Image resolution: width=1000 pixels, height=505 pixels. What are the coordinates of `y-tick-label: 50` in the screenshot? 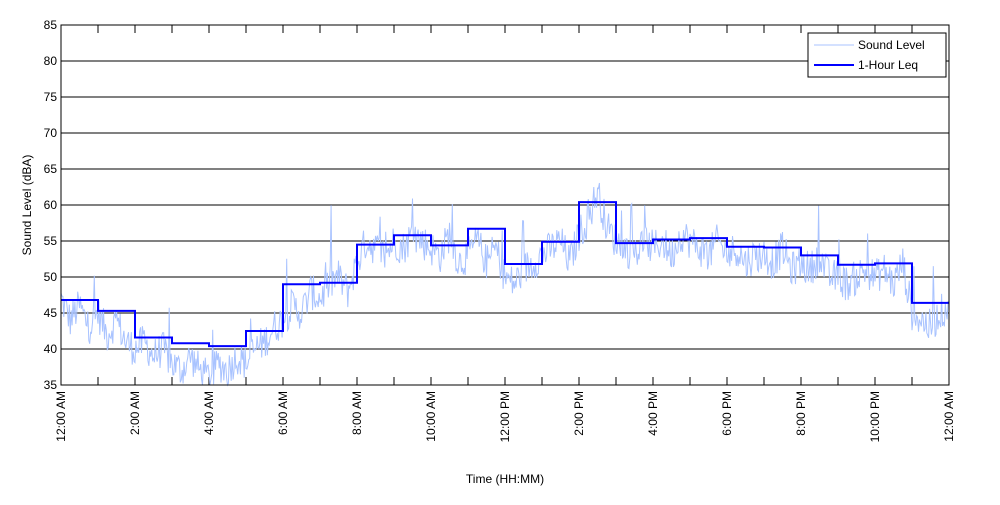 It's located at (51, 277).